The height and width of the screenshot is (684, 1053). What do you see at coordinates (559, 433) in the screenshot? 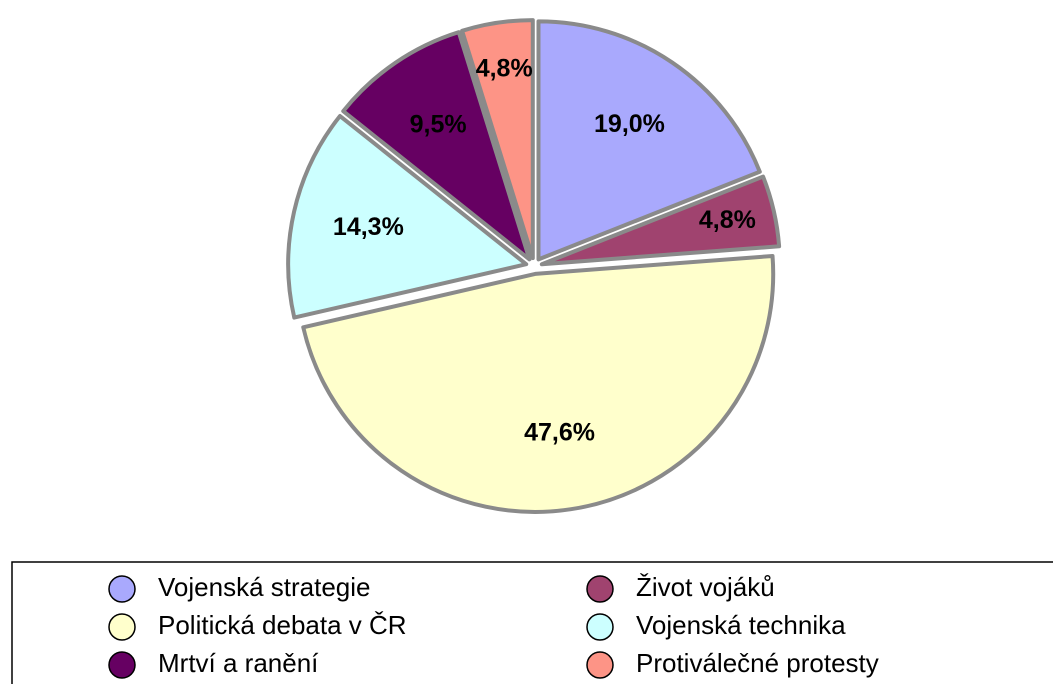
I see `slice-label: 47,6%` at bounding box center [559, 433].